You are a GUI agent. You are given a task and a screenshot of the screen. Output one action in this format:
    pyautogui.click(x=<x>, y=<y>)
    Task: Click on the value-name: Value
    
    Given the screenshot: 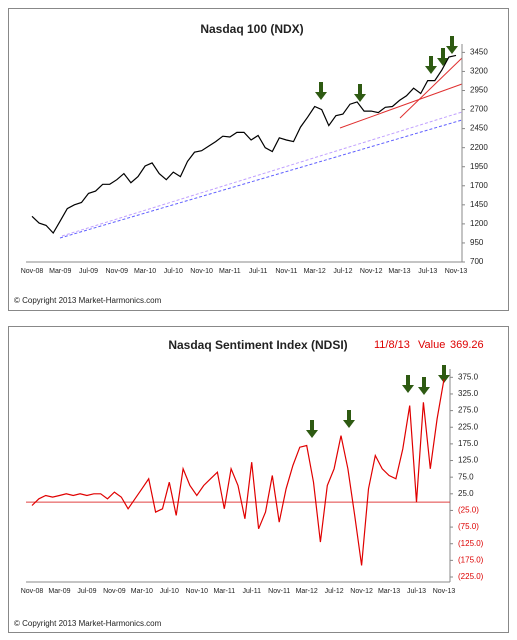 What is the action you would take?
    pyautogui.click(x=431, y=345)
    